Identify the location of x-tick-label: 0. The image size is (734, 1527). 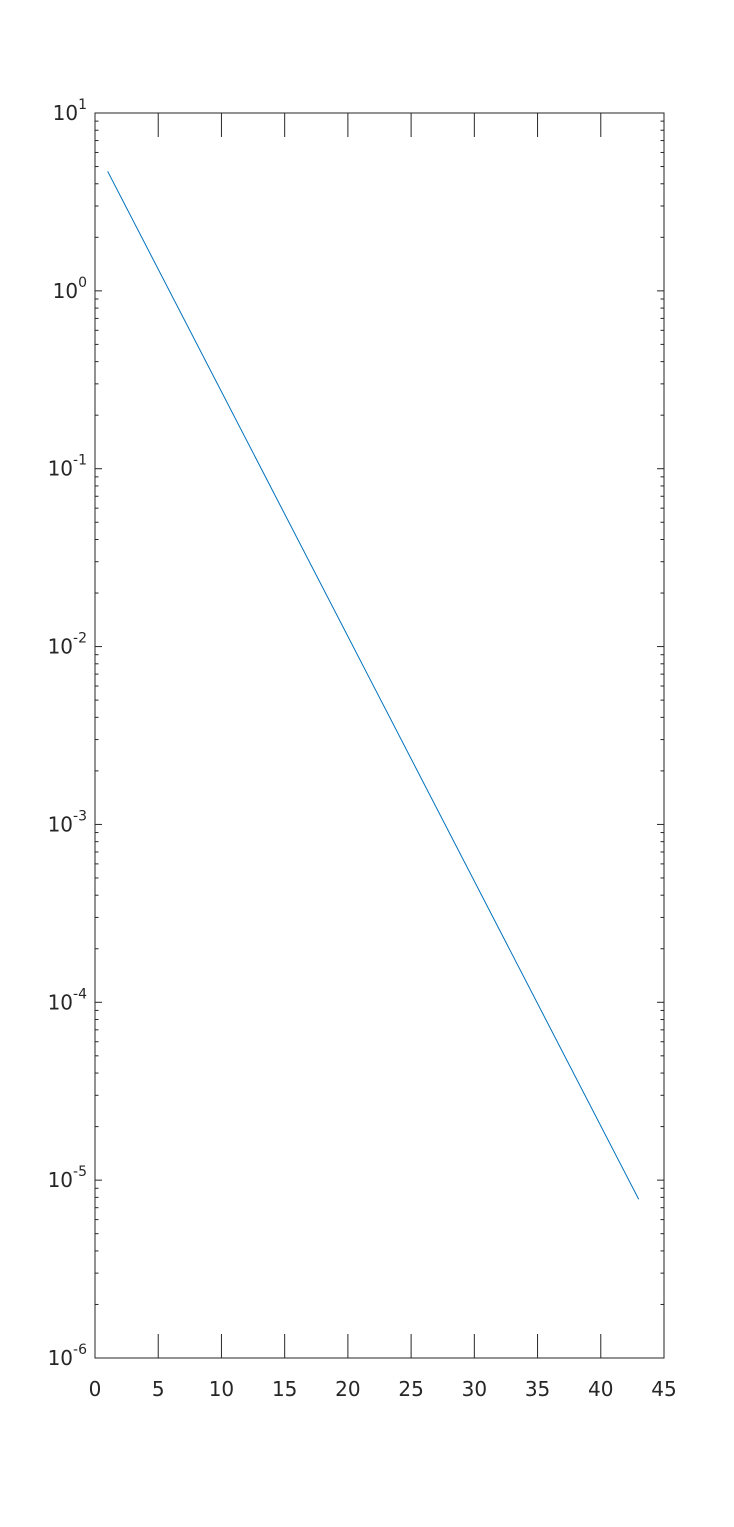
(95, 1389).